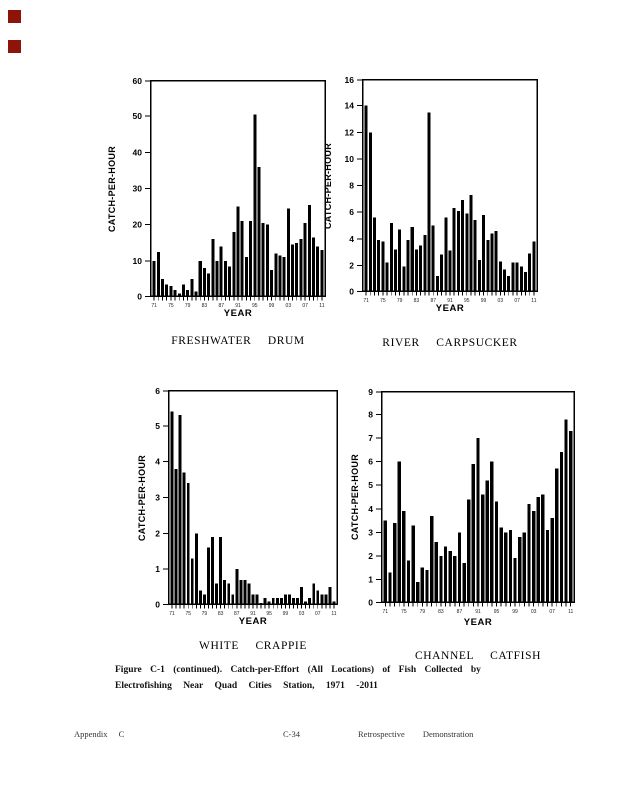 The image size is (618, 800). Describe the element at coordinates (291, 734) in the screenshot. I see `footer-page-number: C-34` at that location.